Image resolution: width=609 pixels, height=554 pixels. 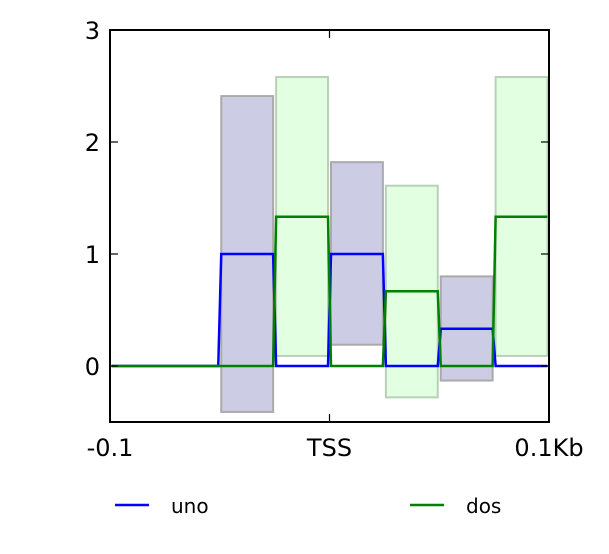 What do you see at coordinates (308, 506) in the screenshot?
I see `legend: uno dos` at bounding box center [308, 506].